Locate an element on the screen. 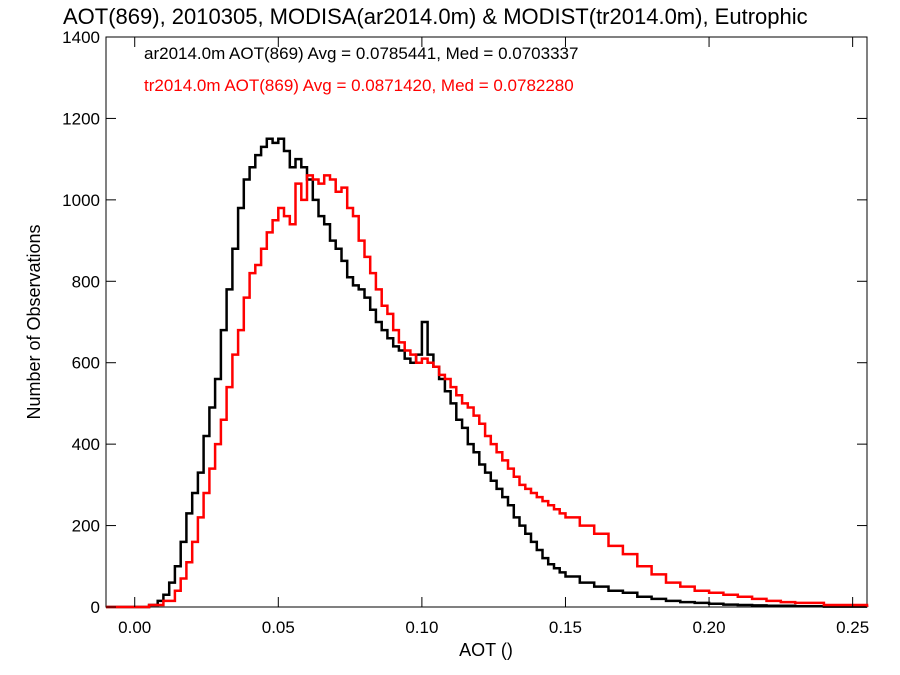  y-tick-label: 600 is located at coordinates (86, 363).